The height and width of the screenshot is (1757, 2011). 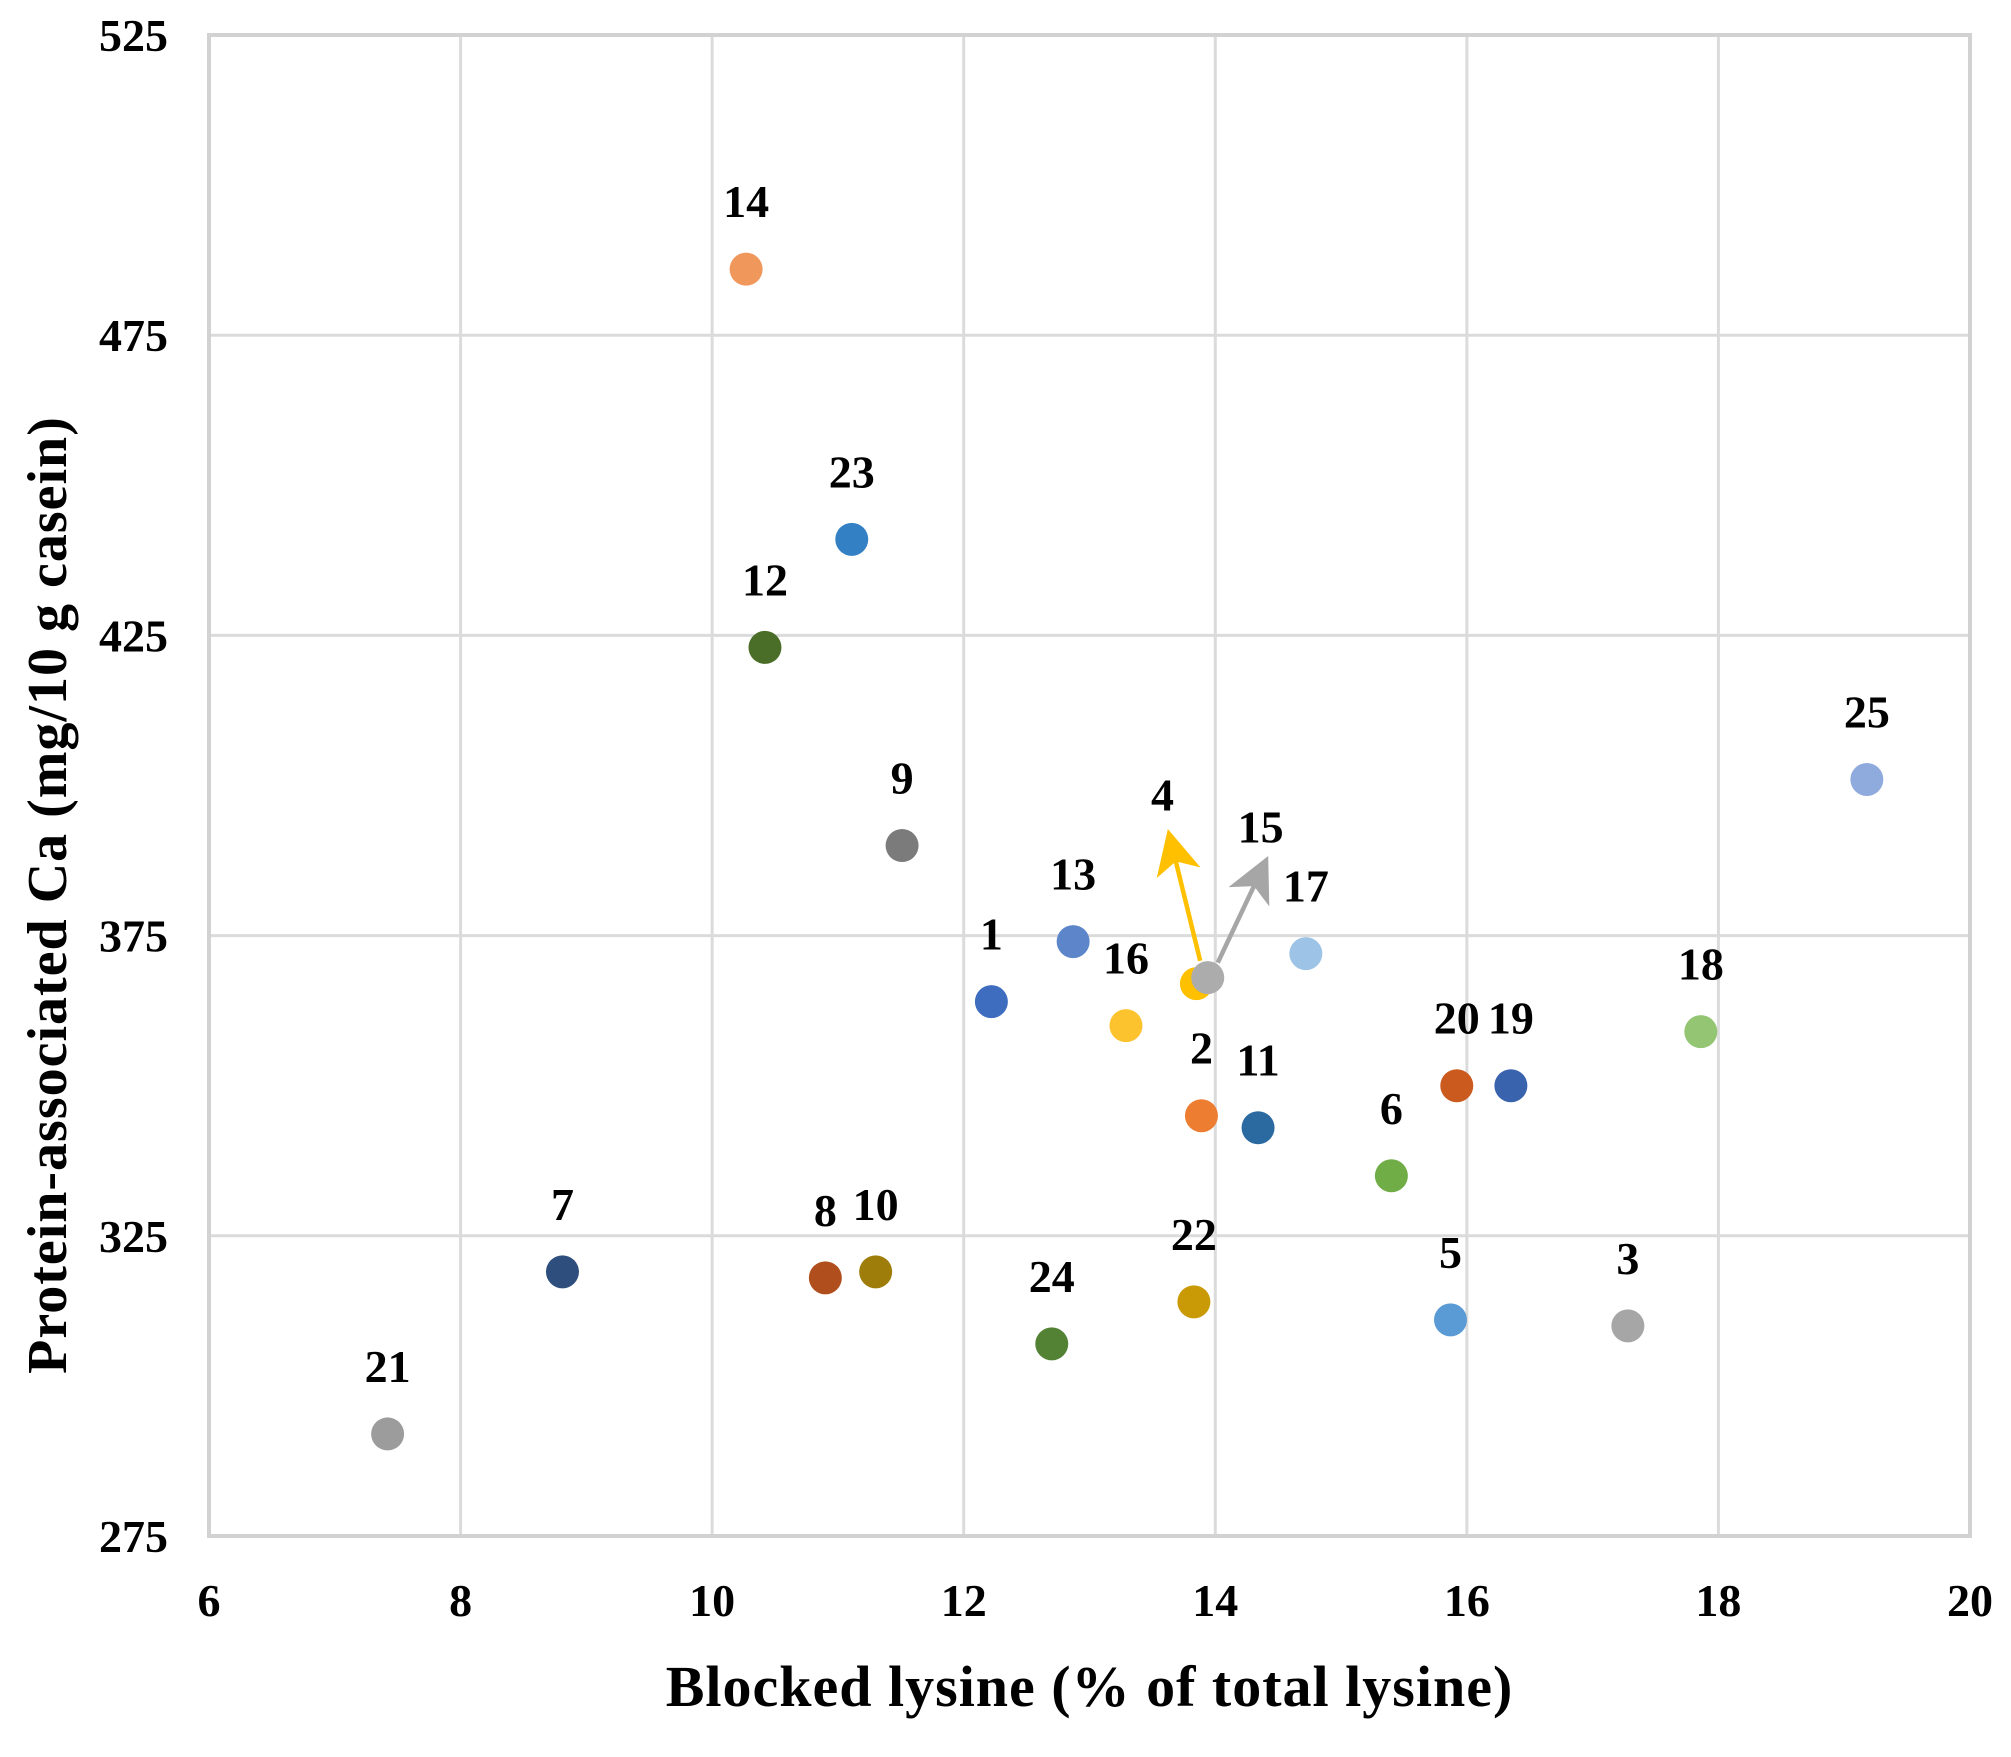 I want to click on annotation-label-15: 15, so click(x=1261, y=826).